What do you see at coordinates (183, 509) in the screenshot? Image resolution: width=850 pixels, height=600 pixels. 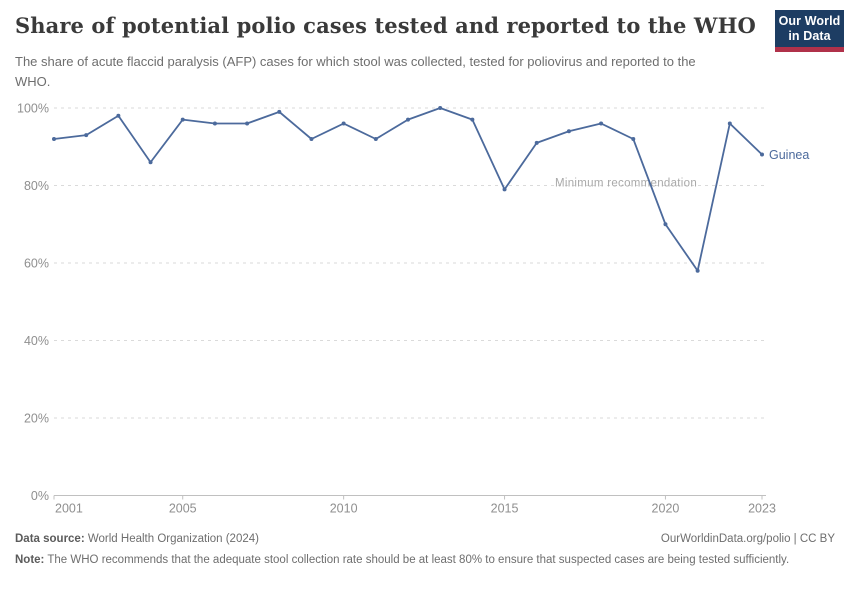 I see `x-tick-label: 2005` at bounding box center [183, 509].